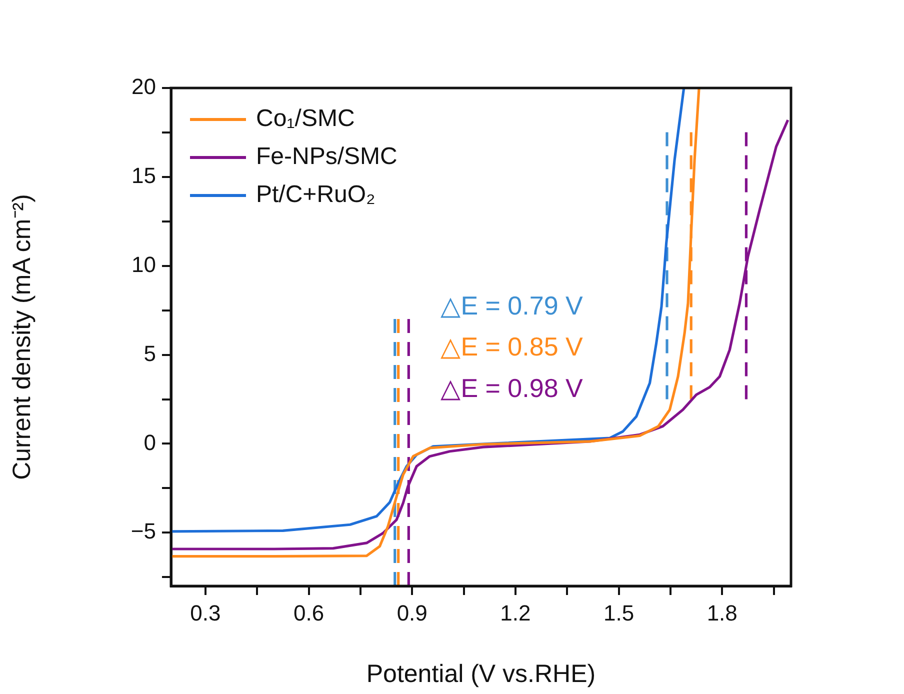 The image size is (904, 694). Describe the element at coordinates (618, 613) in the screenshot. I see `x-tick-label: 1.5` at that location.